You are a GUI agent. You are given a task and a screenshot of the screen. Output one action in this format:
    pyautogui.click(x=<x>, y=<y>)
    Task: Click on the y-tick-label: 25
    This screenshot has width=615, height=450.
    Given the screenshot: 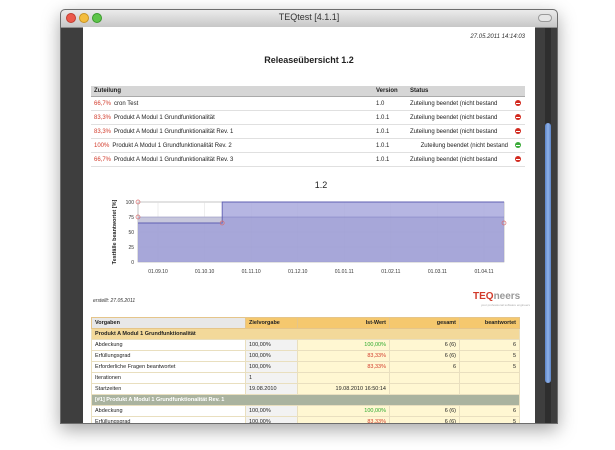 What is the action you would take?
    pyautogui.click(x=131, y=248)
    